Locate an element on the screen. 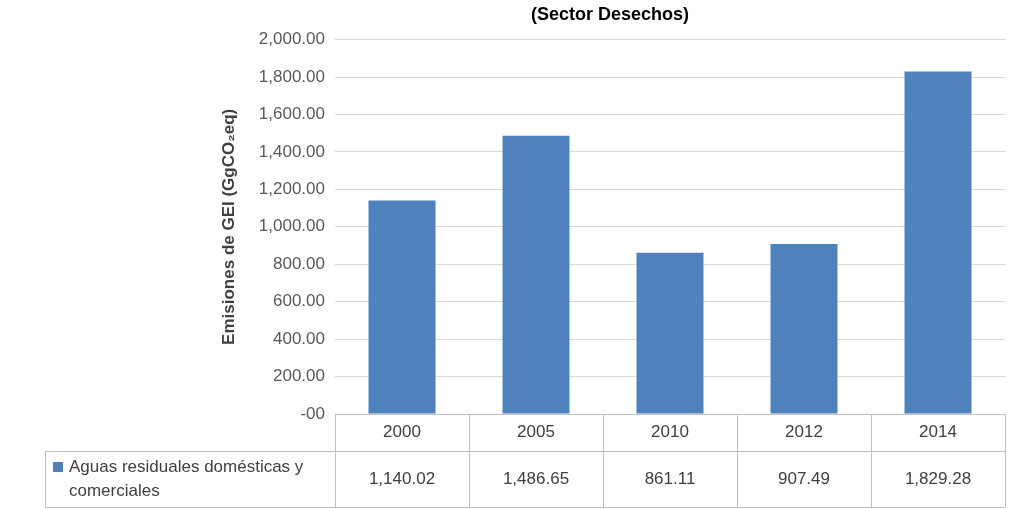 The image size is (1013, 509). data-label: 1,829.28 is located at coordinates (938, 478).